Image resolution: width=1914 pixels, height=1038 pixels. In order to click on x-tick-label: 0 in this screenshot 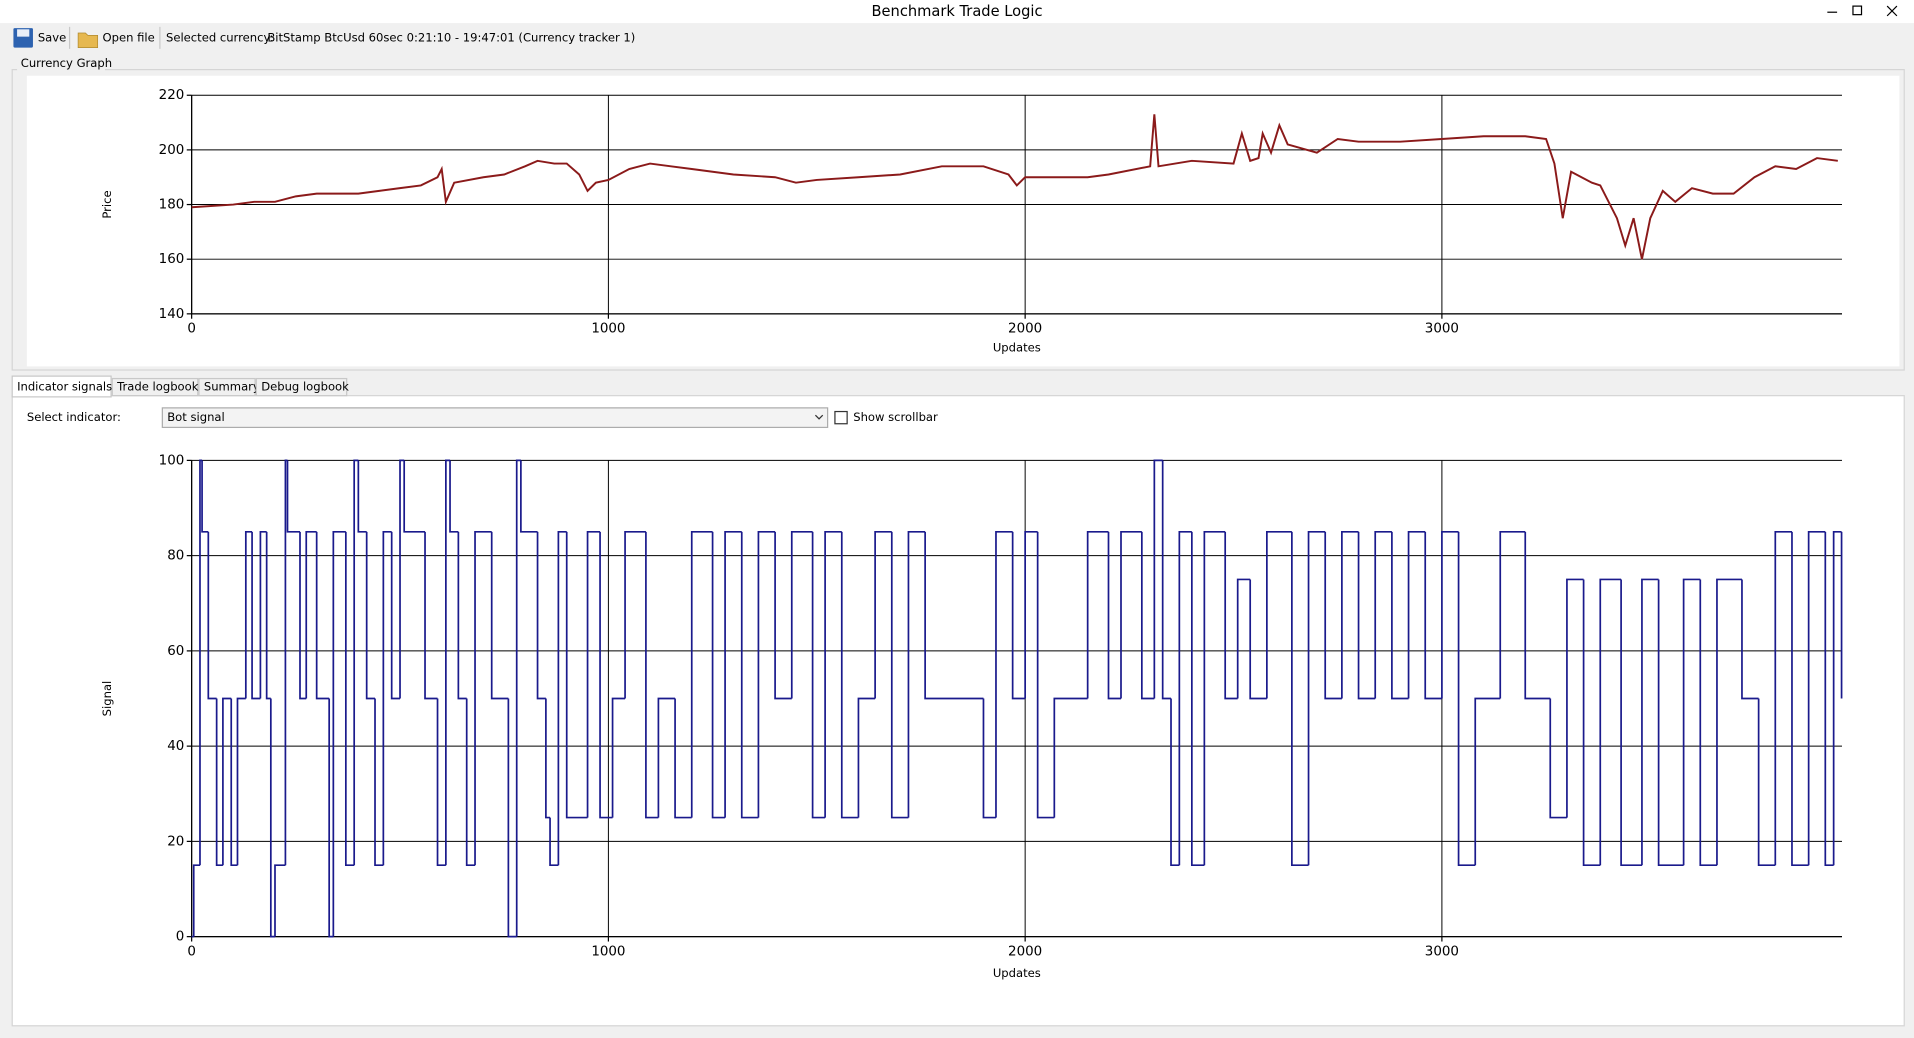, I will do `click(191, 328)`.